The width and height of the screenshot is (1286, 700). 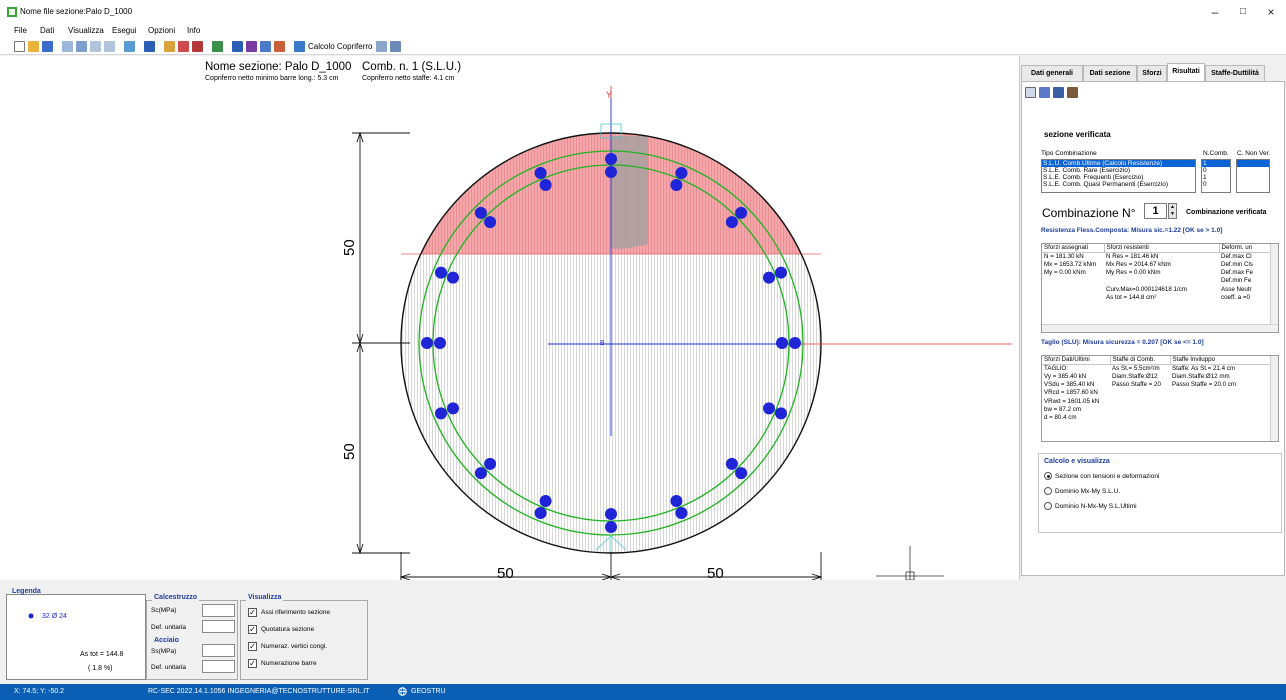 What do you see at coordinates (1156, 418) in the screenshot?
I see `table-row: d = 80.4 cm` at bounding box center [1156, 418].